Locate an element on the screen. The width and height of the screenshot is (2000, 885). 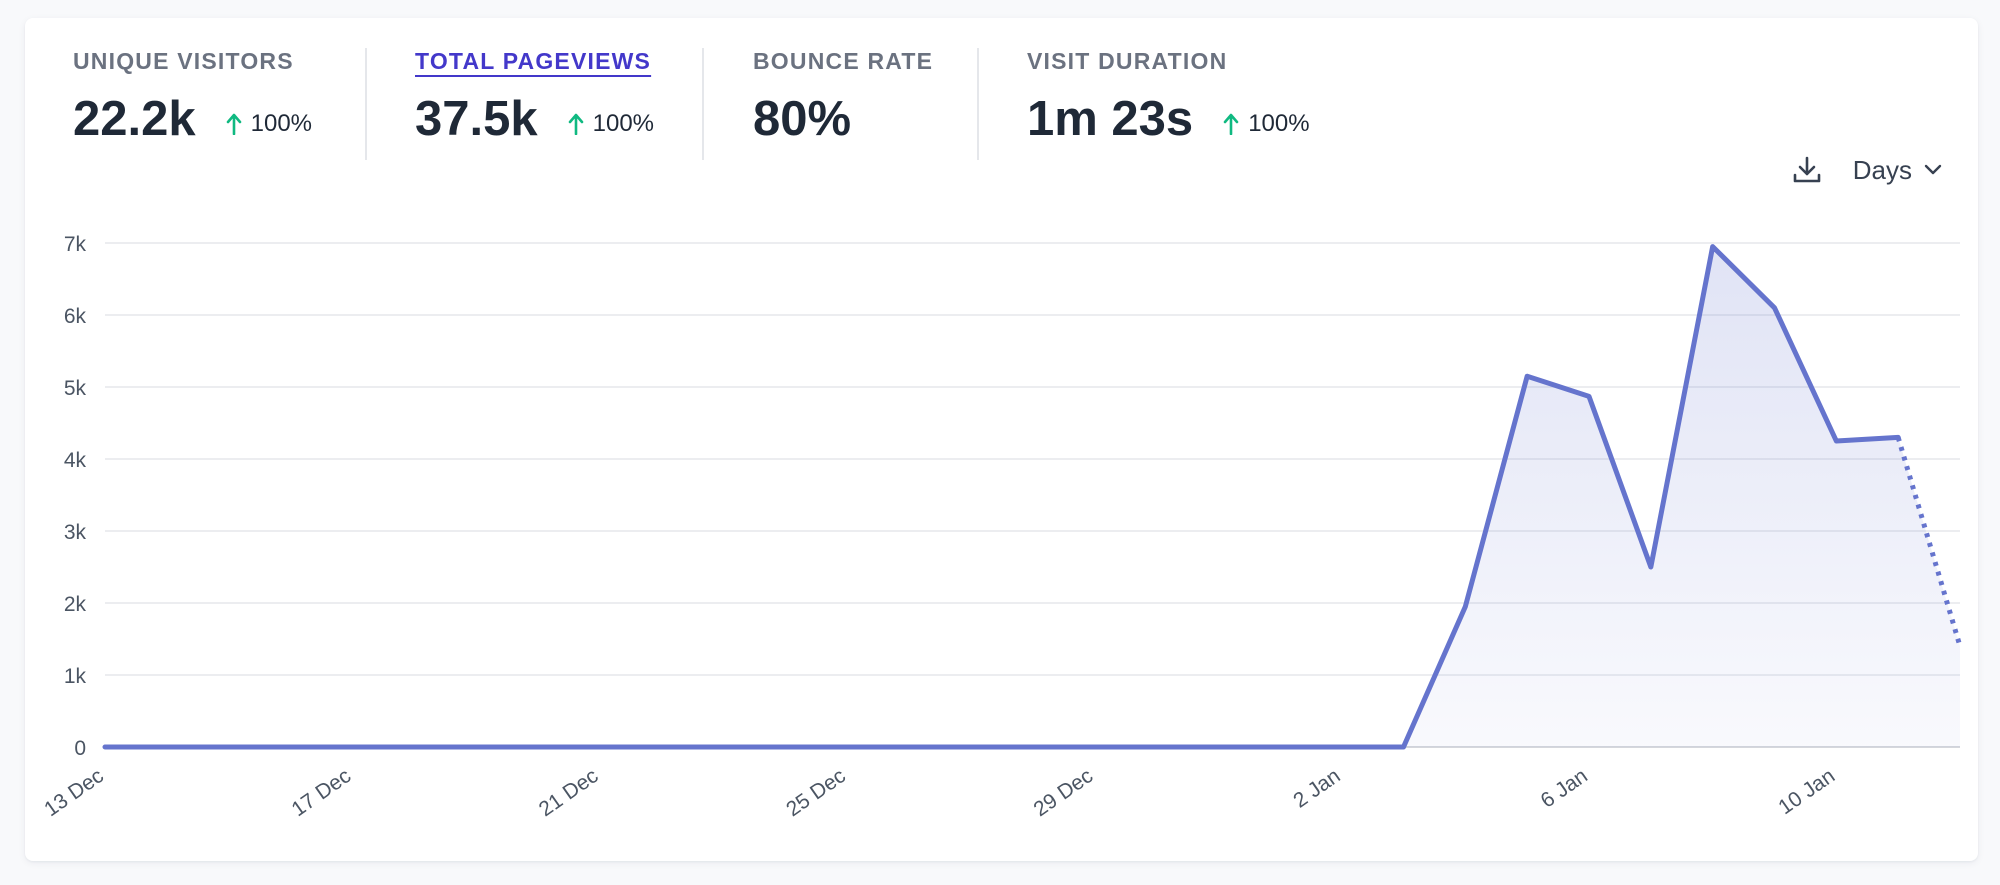
series-line-partial is located at coordinates (1929, 541).